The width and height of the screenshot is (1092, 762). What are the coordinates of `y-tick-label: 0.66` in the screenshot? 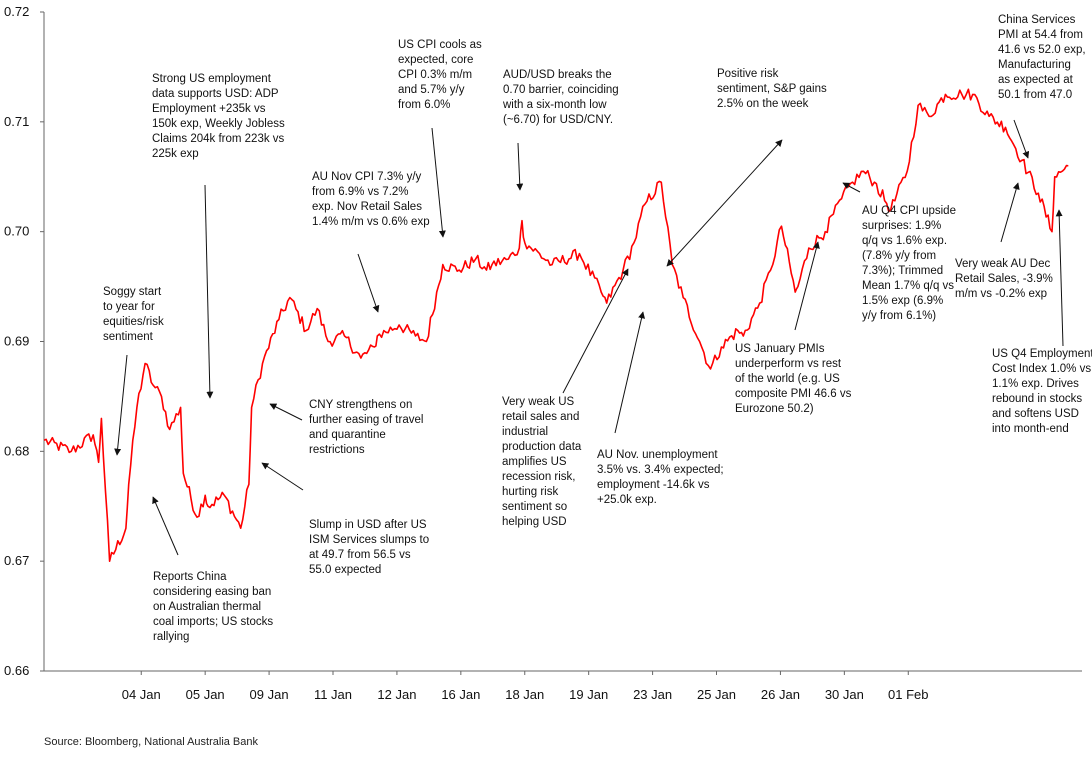 It's located at (16, 670).